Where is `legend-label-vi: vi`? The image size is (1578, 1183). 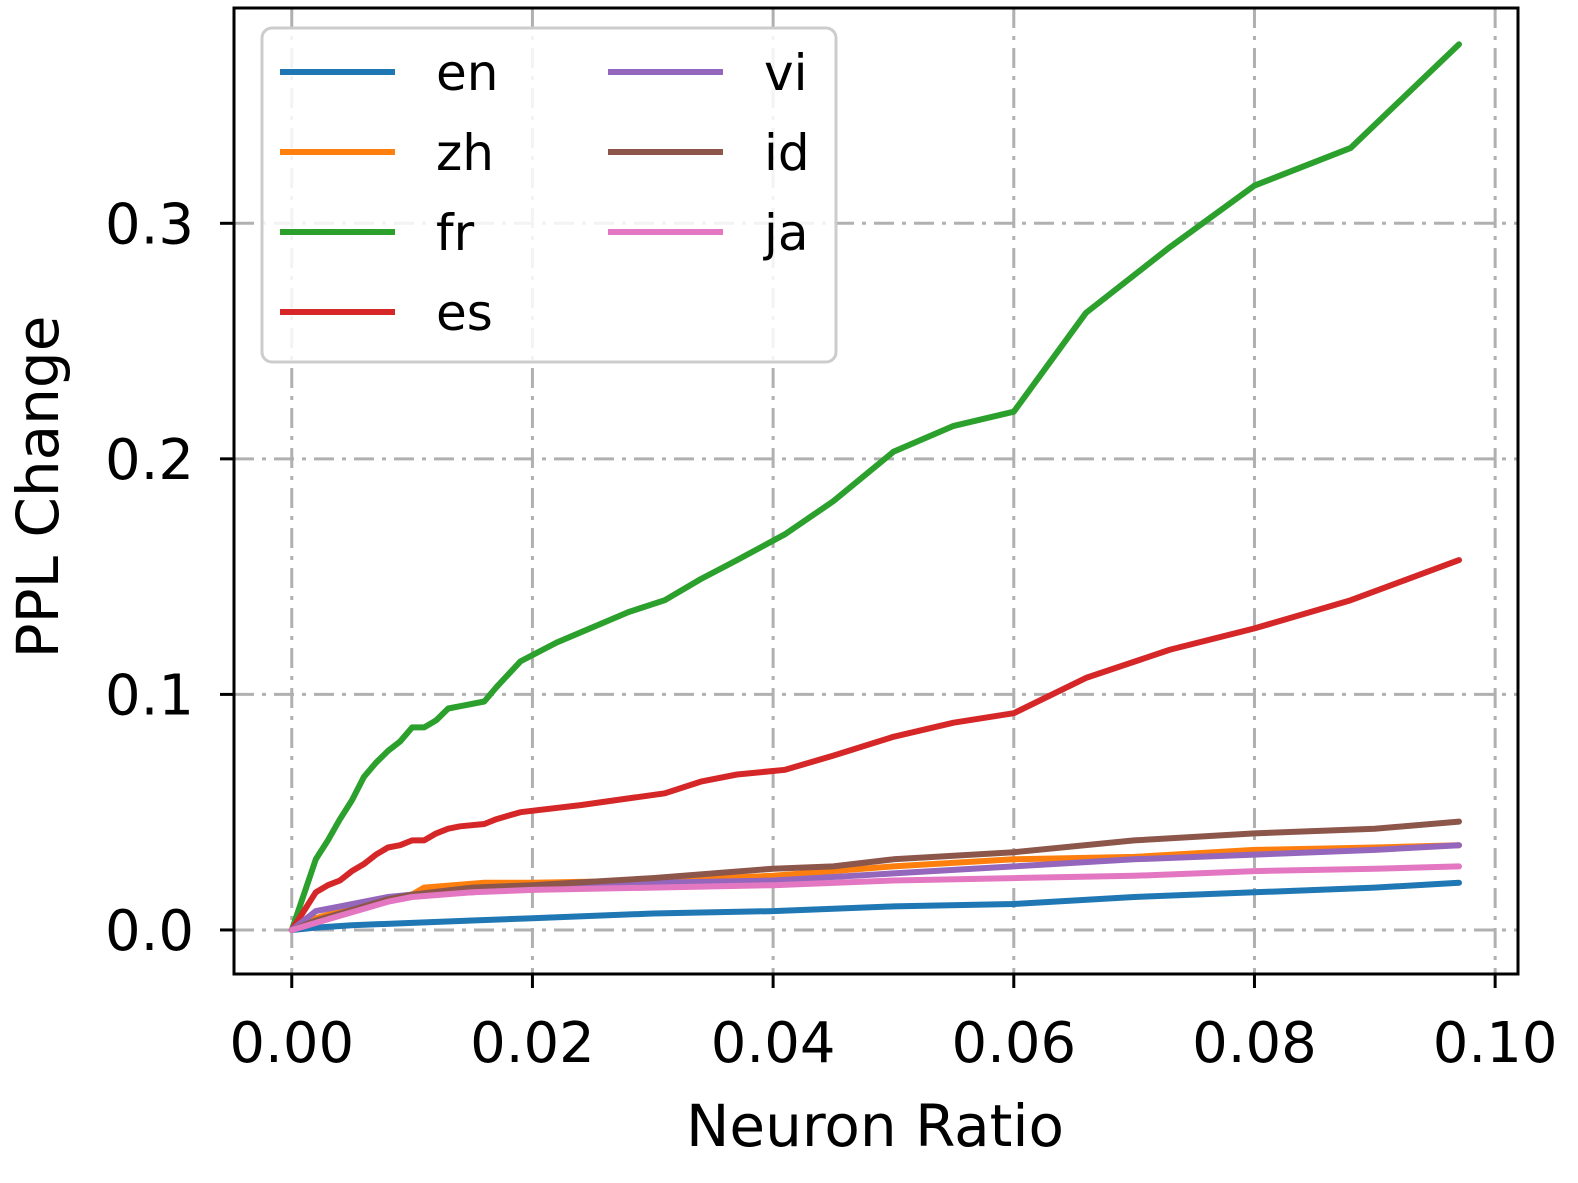 legend-label-vi: vi is located at coordinates (785, 73).